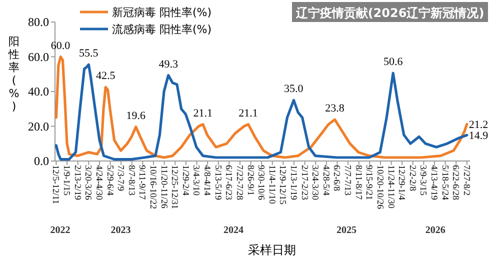 The image size is (500, 268). What do you see at coordinates (197, 180) in the screenshot?
I see `x-tick-label: 3/4-3/10` at bounding box center [197, 180].